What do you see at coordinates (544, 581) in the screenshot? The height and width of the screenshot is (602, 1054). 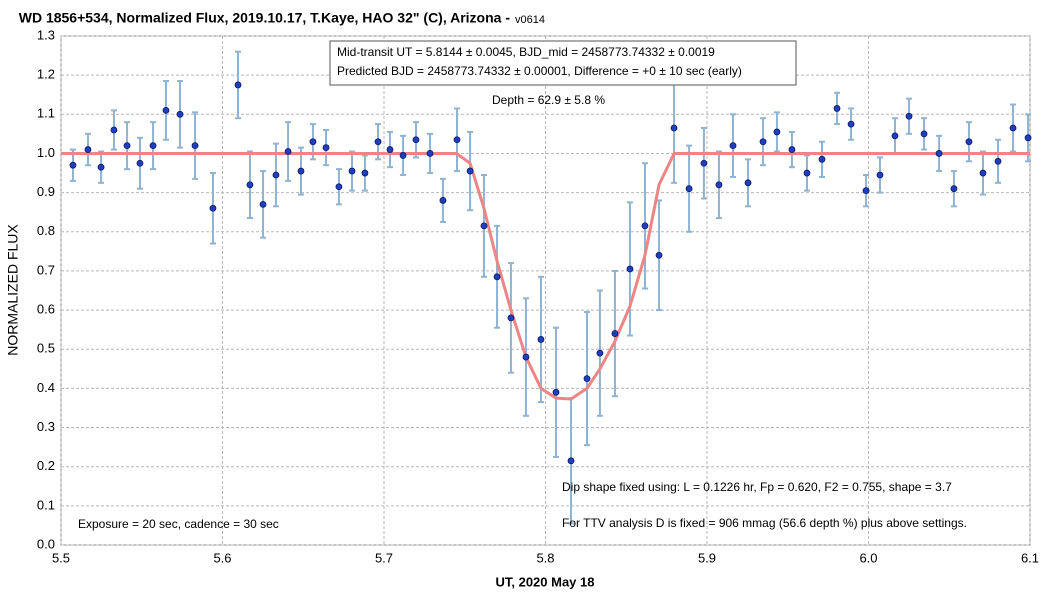 I see `x-axis-label: UT, 2020 May 18` at bounding box center [544, 581].